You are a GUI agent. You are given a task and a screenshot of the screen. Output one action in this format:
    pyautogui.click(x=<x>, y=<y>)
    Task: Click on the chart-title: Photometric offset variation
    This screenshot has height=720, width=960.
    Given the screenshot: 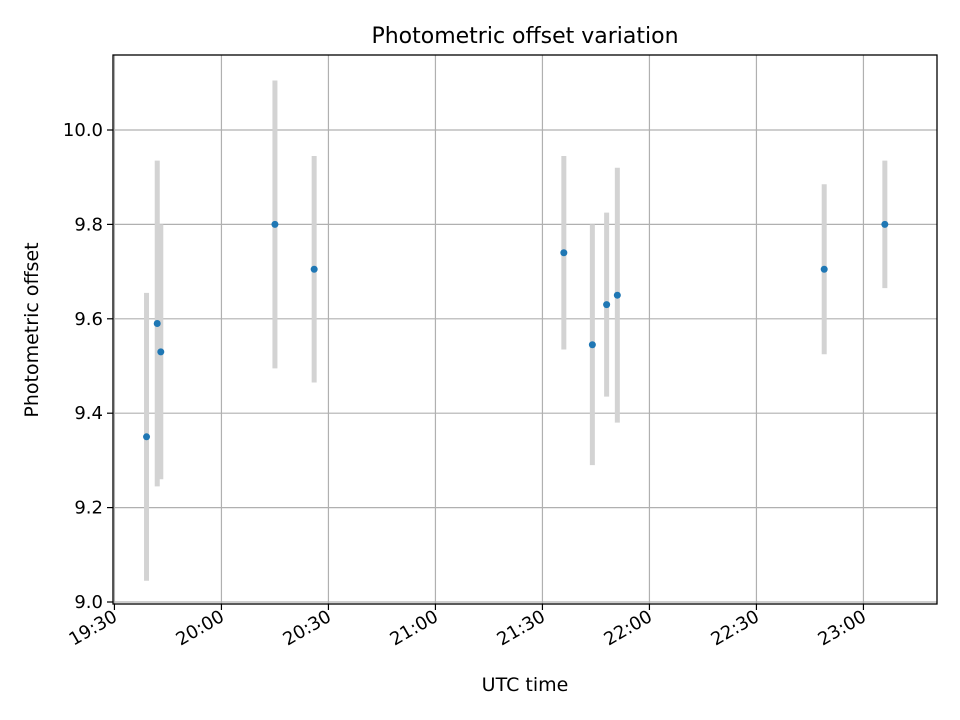 What is the action you would take?
    pyautogui.click(x=524, y=36)
    